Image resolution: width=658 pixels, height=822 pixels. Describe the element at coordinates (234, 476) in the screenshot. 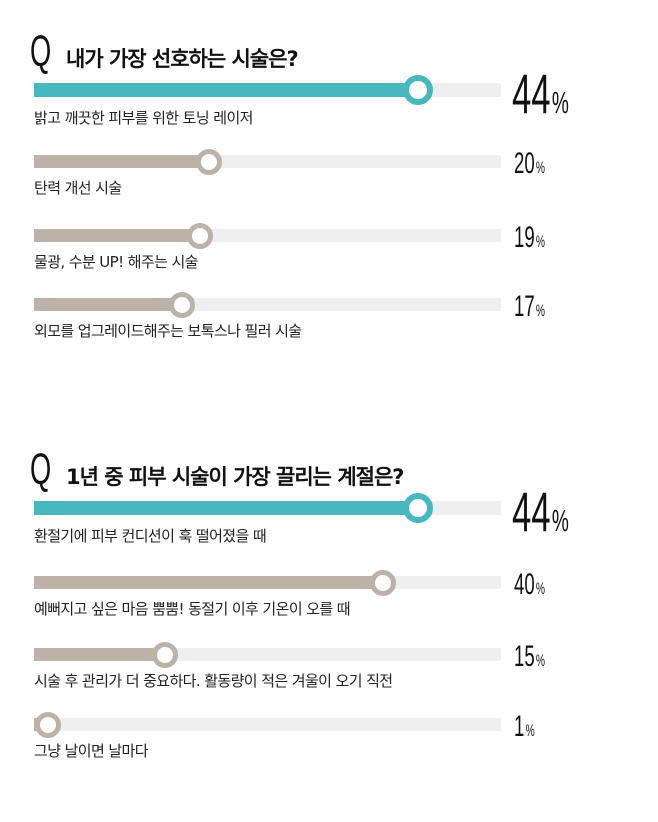

I see `question-title: 1년 중 피부 시술이 가장 끌리는 계절은?` at that location.